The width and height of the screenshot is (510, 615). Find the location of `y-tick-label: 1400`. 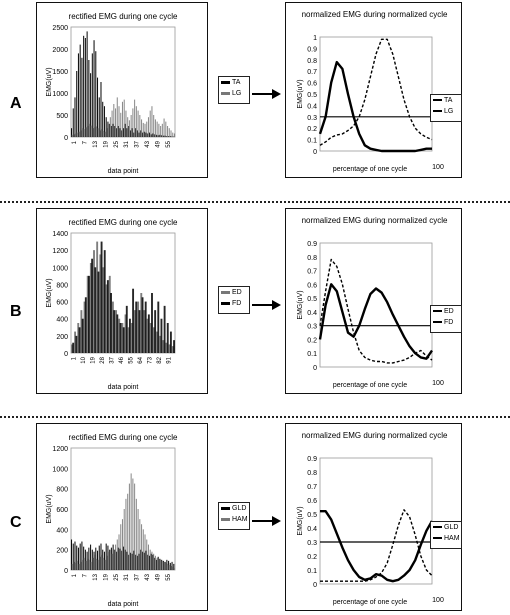

y-tick-label: 1400 is located at coordinates (60, 234).